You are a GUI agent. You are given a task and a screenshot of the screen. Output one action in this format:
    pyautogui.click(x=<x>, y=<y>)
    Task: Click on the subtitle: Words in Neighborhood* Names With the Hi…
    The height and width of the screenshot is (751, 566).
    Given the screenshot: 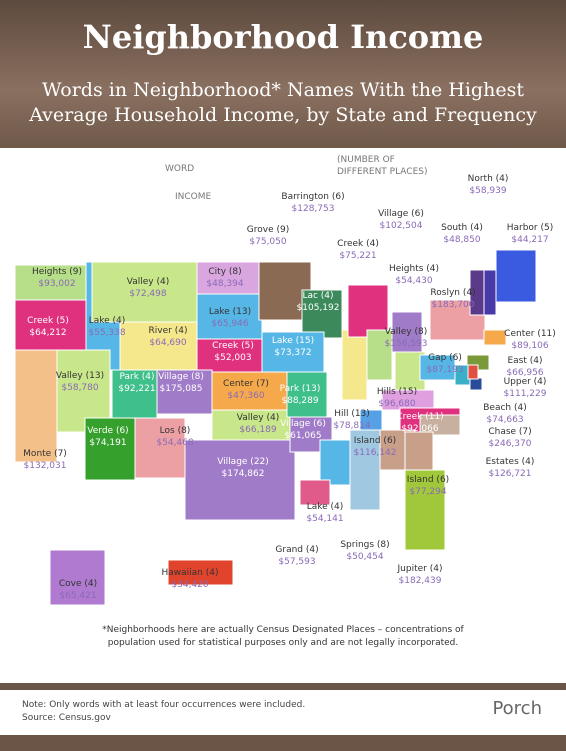 What is the action you would take?
    pyautogui.click(x=283, y=103)
    